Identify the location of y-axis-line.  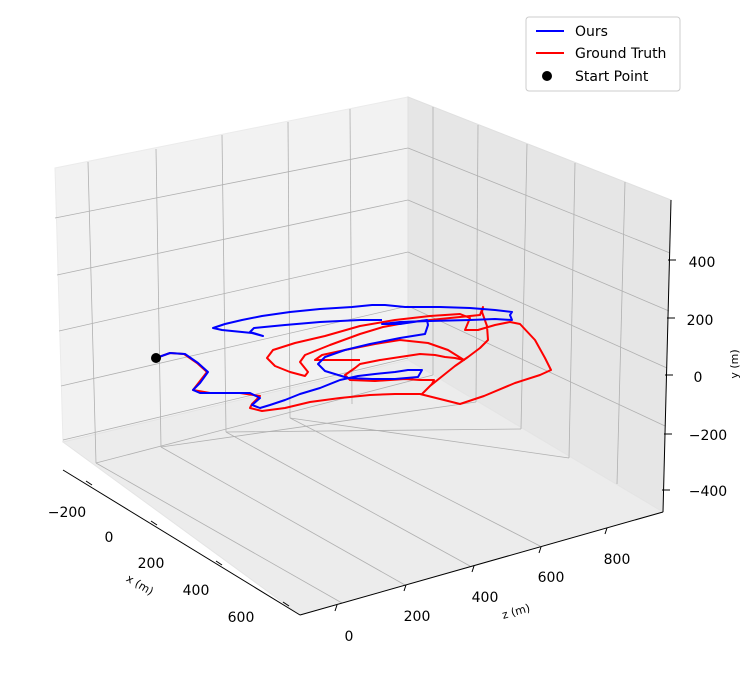
(667, 356).